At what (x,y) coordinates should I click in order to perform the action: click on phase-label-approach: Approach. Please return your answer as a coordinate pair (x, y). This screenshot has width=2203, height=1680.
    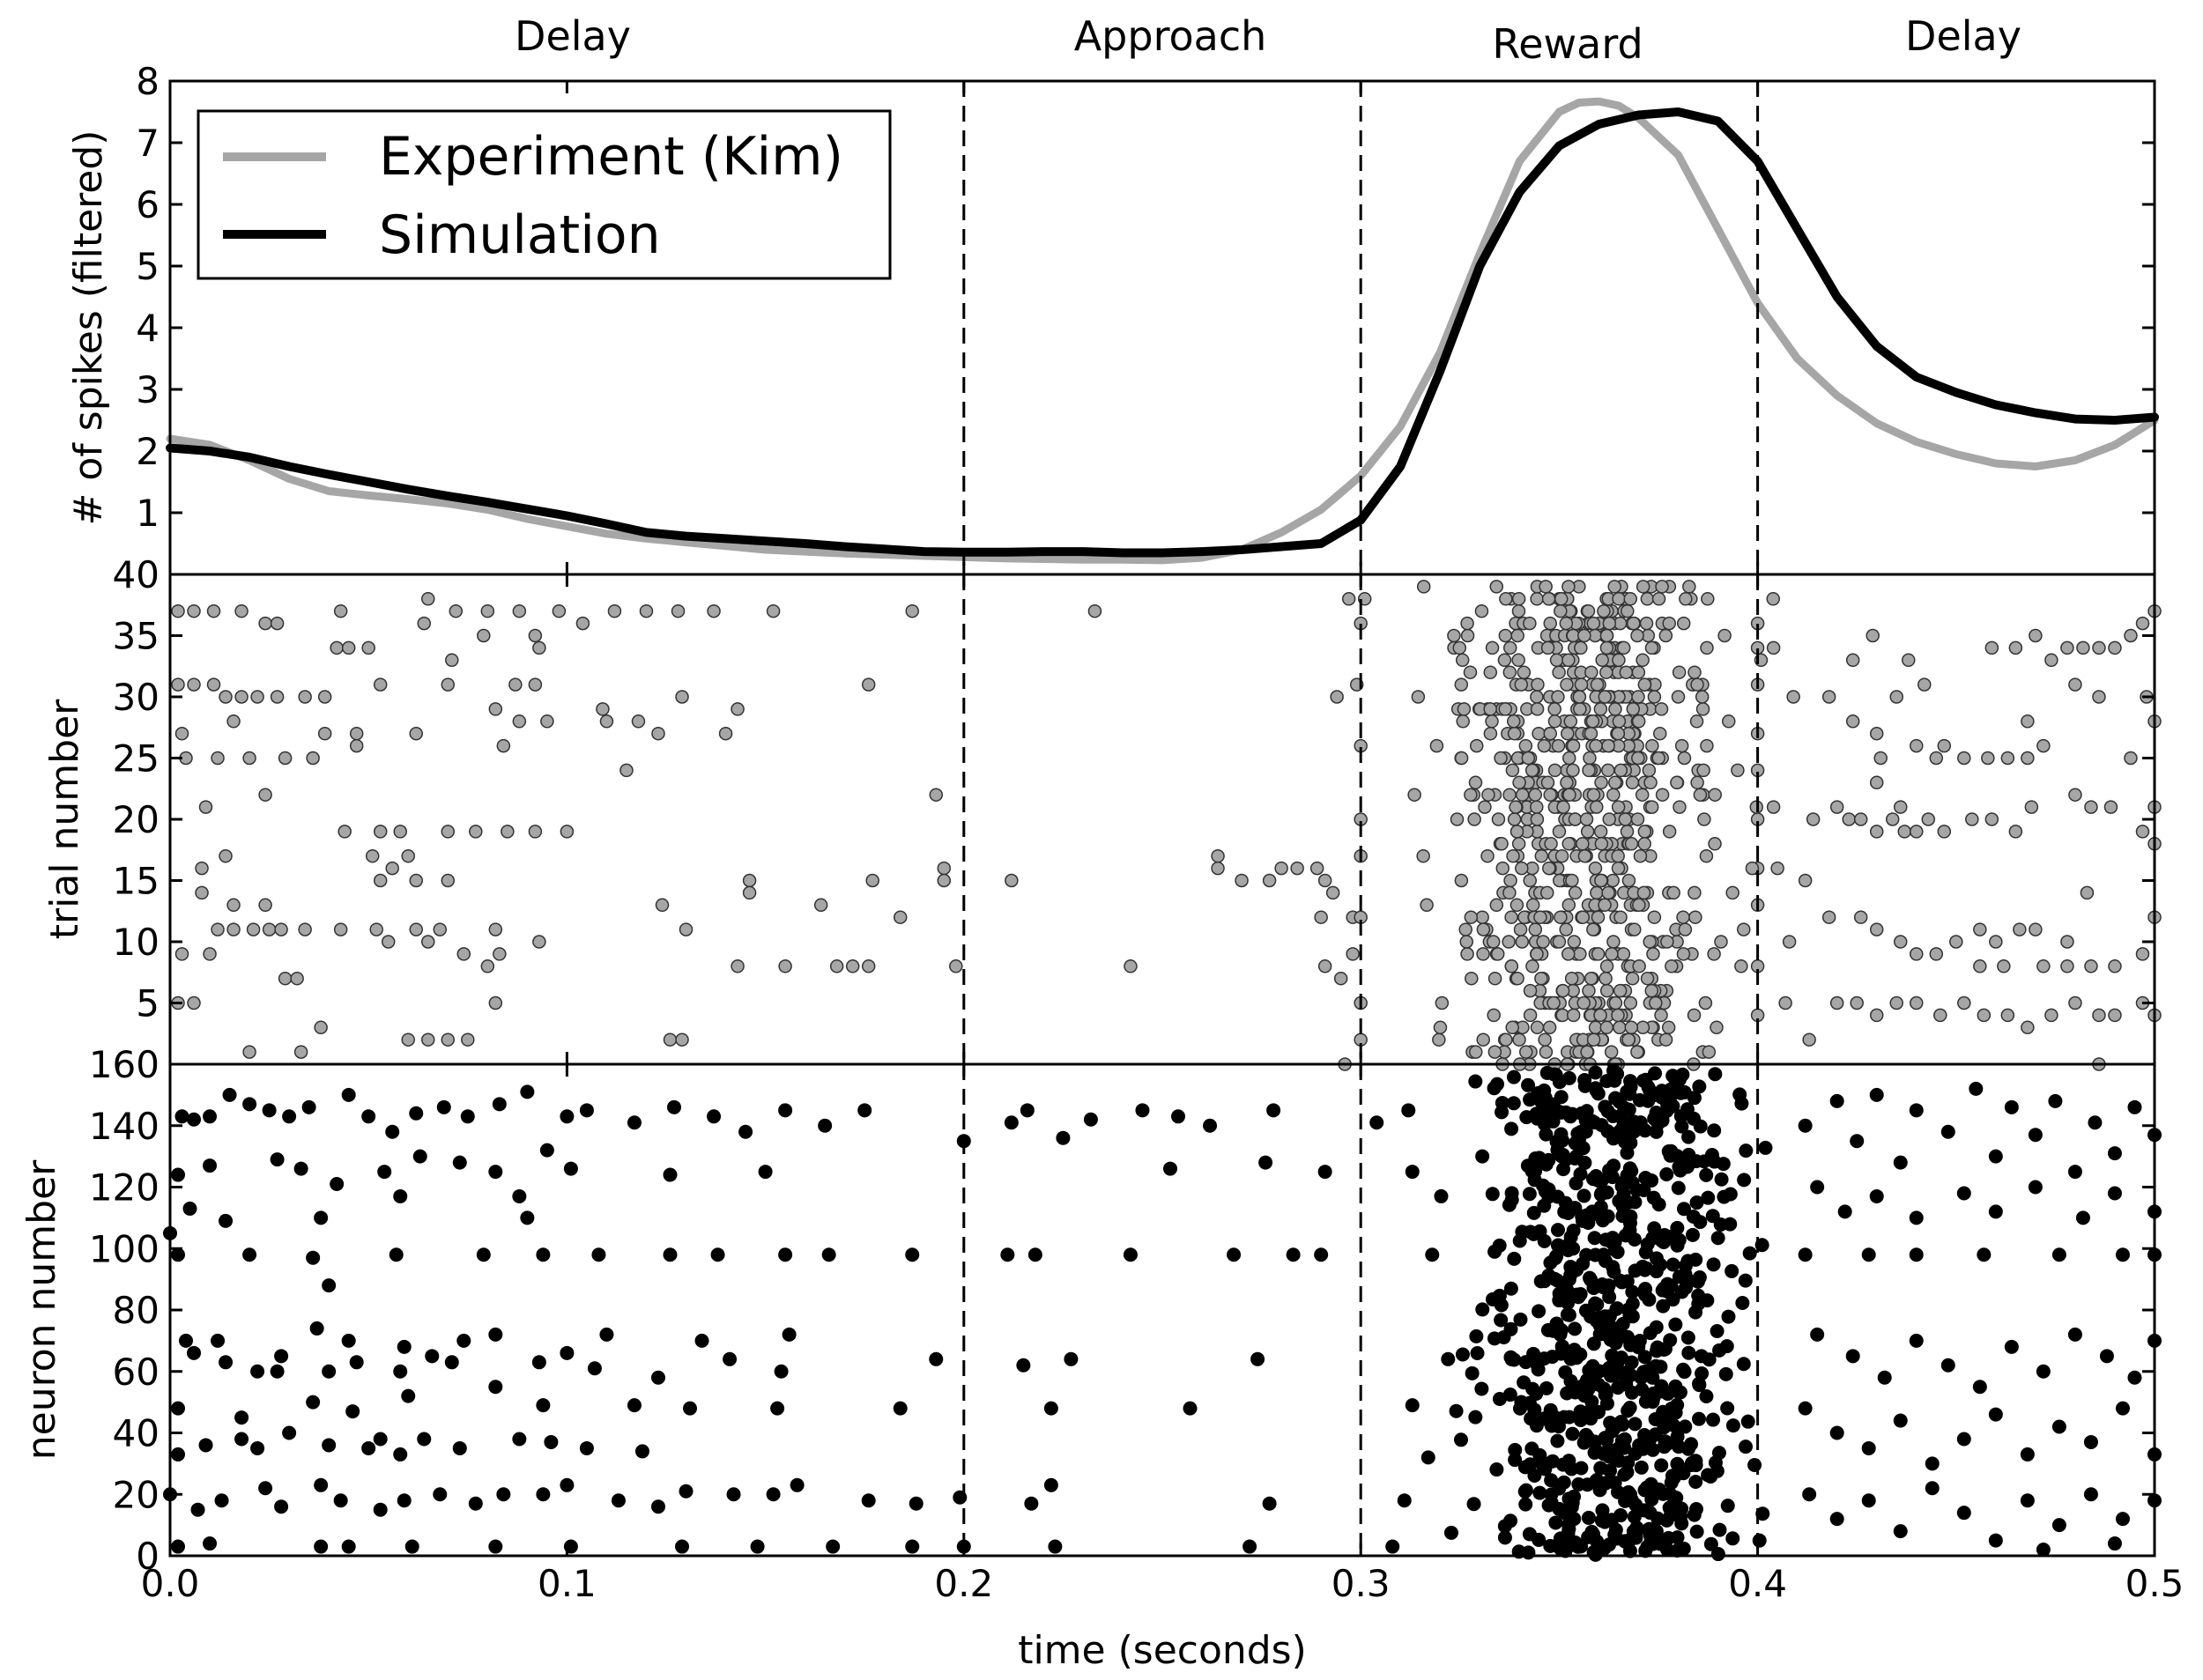
    Looking at the image, I should click on (1170, 36).